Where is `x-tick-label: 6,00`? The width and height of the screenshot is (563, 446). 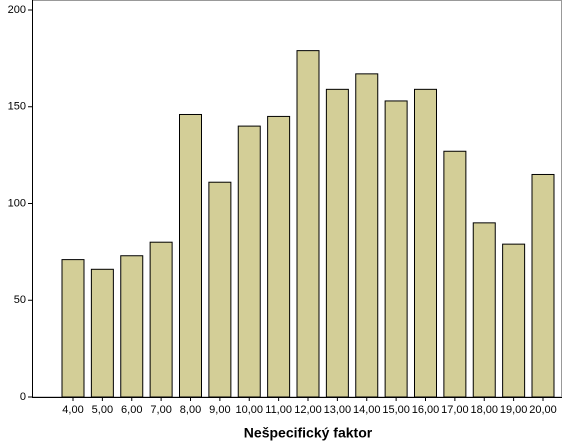
x-tick-label: 6,00 is located at coordinates (131, 410).